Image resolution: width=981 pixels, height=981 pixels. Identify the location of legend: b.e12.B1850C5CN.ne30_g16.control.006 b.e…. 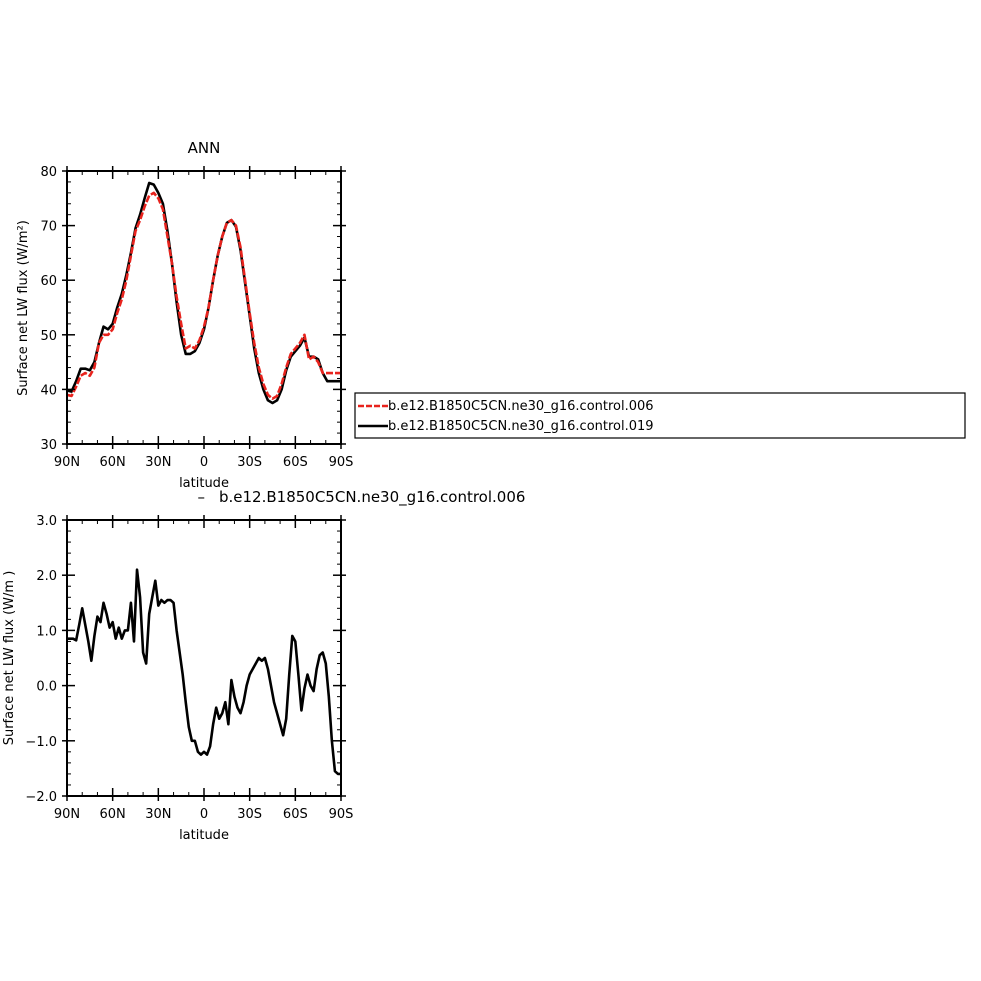
(660, 415).